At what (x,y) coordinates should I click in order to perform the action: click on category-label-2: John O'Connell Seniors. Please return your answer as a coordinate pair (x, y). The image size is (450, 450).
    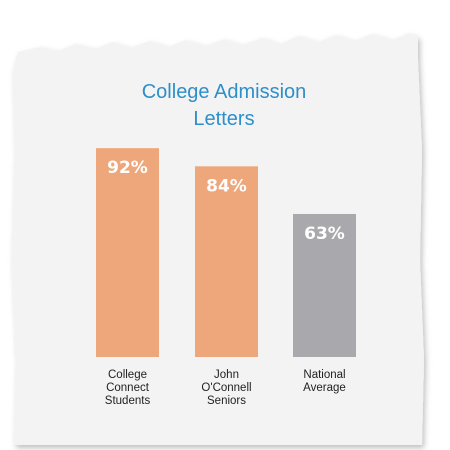
    Looking at the image, I should click on (226, 388).